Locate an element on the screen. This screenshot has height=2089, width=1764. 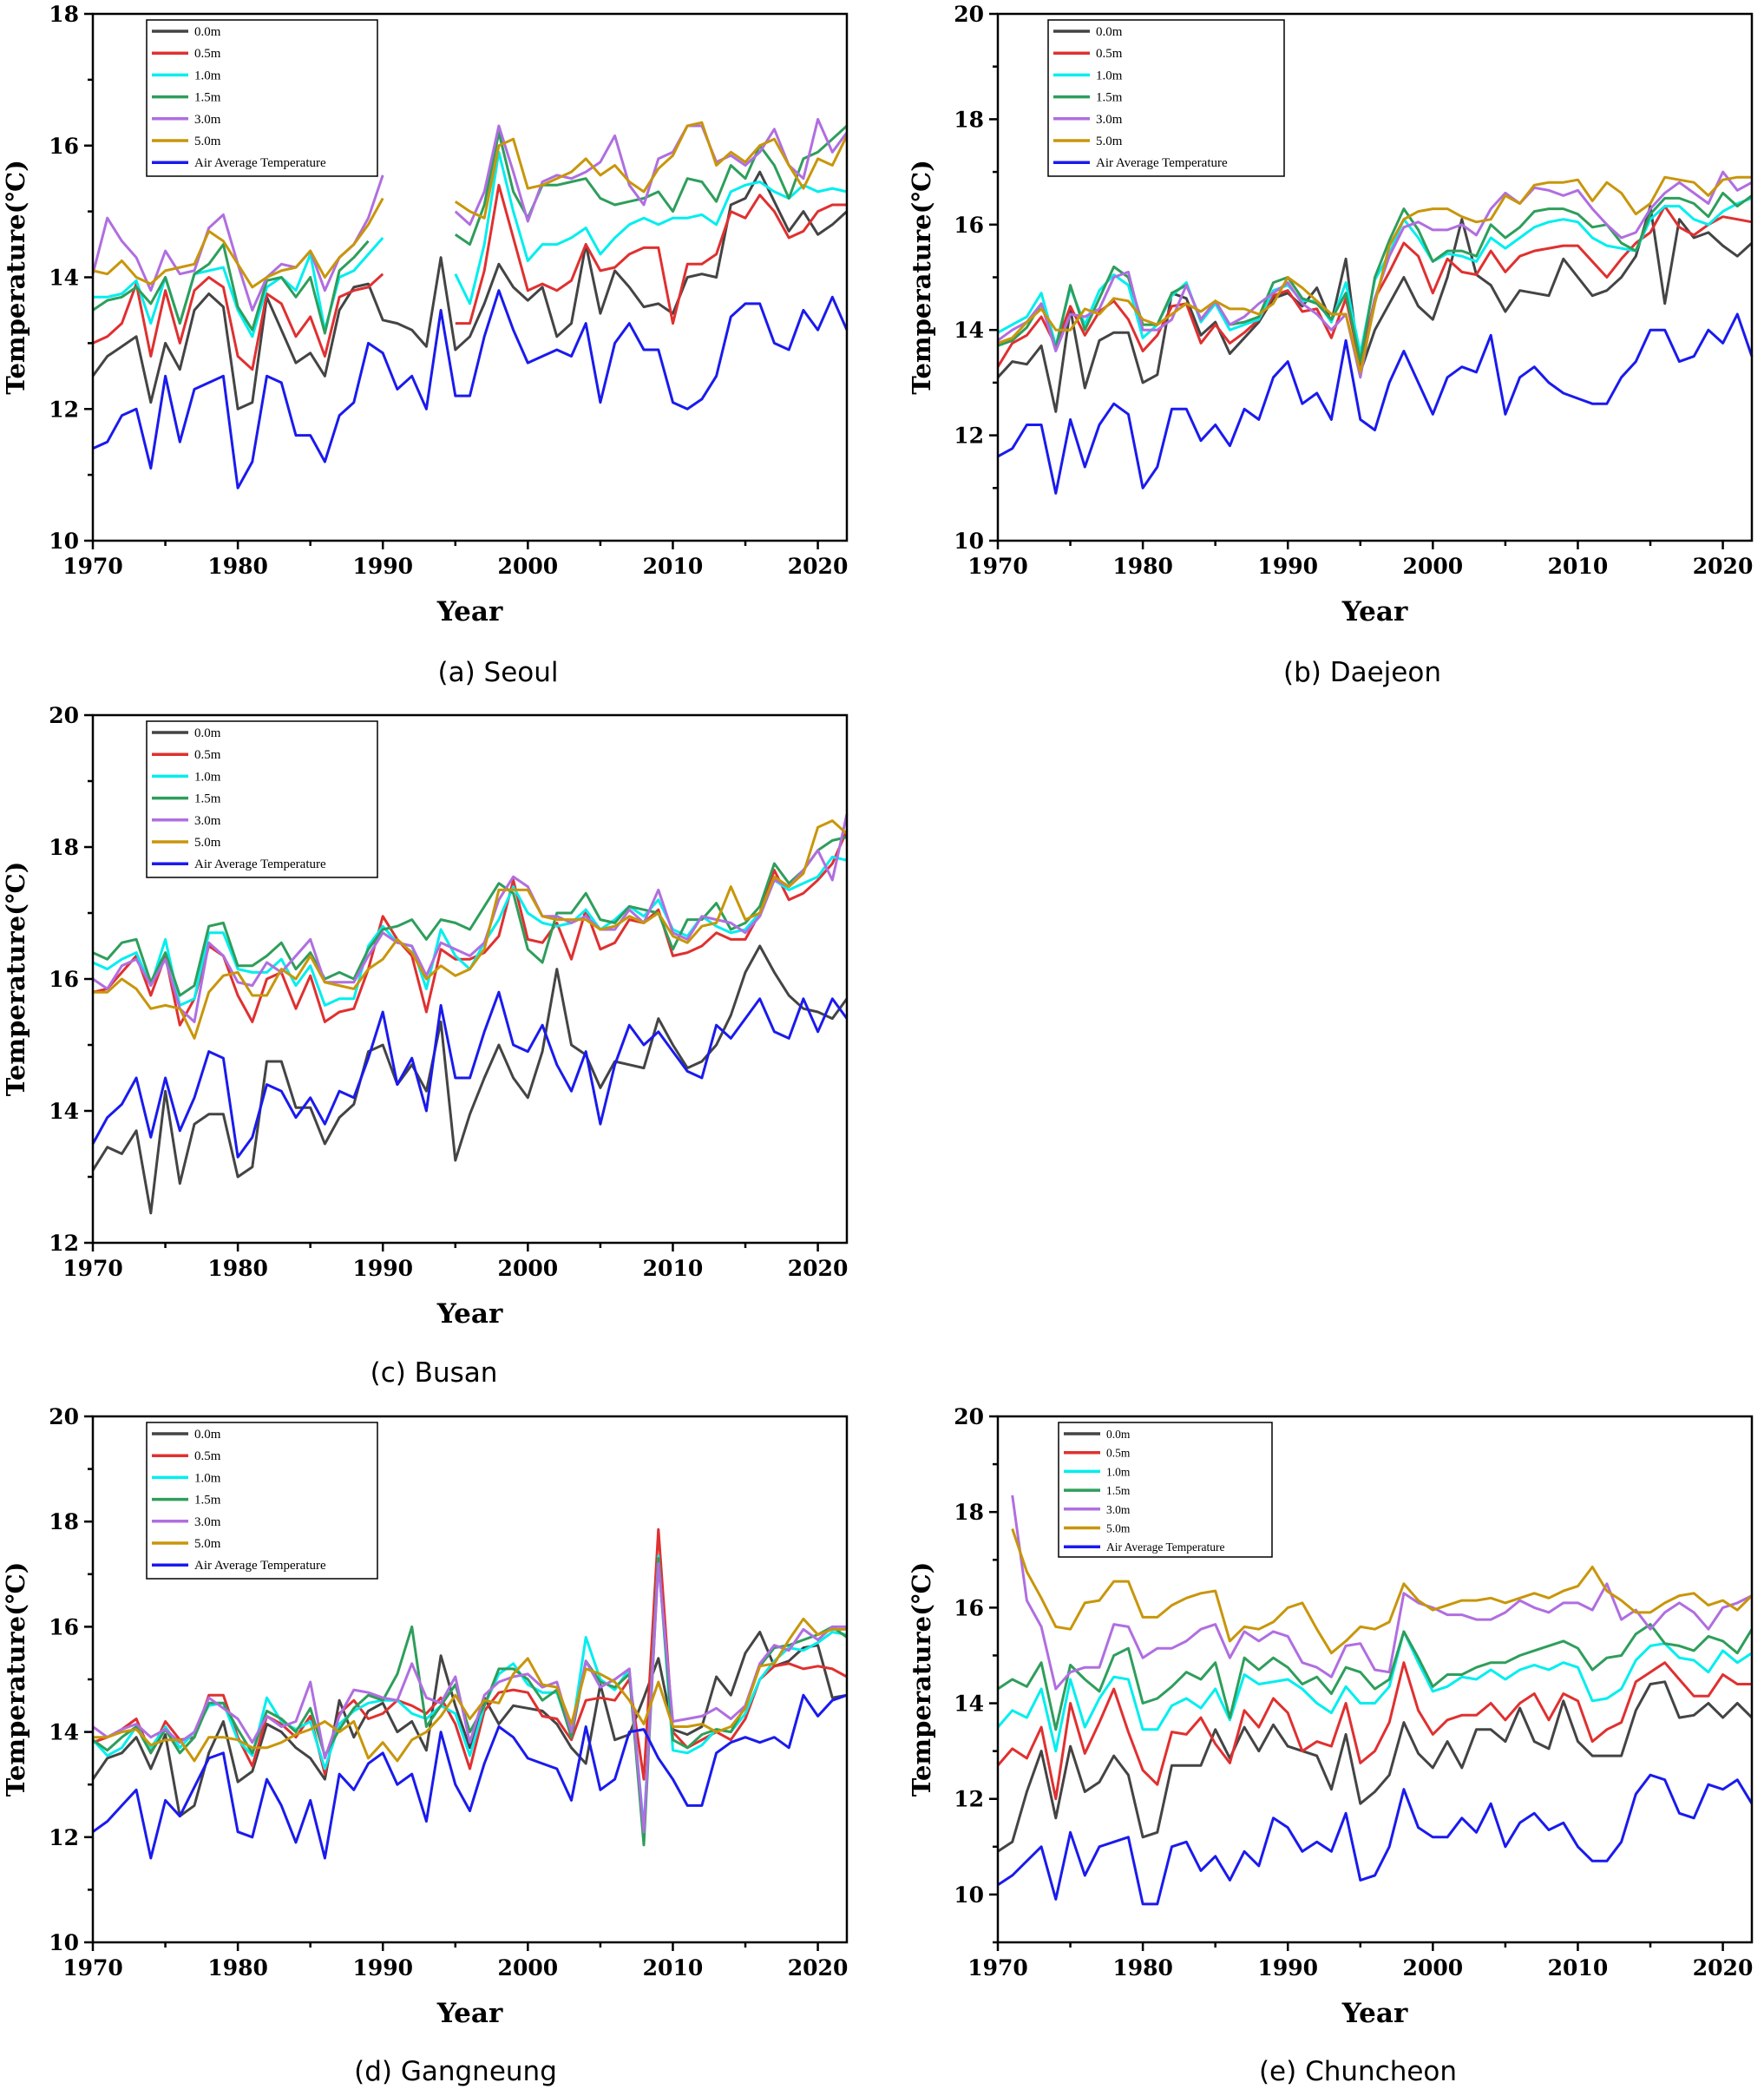
y-tick-label: 20 is located at coordinates (64, 1416).